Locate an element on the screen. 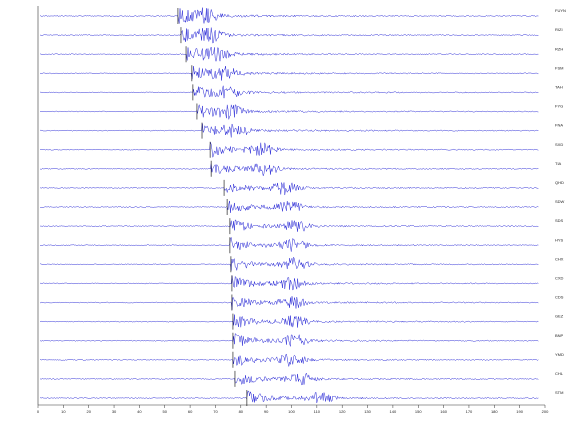 This screenshot has width=580, height=445. station-label: TIA is located at coordinates (558, 163).